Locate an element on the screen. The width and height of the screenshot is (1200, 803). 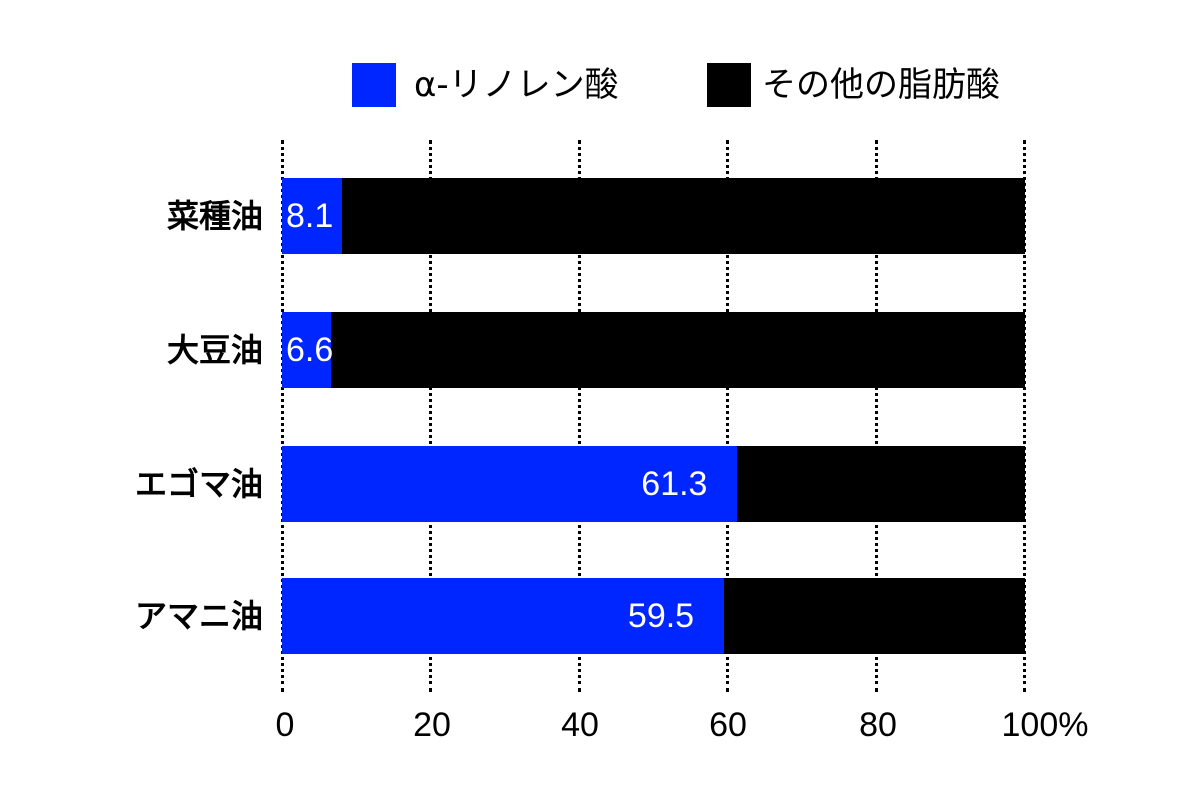
x-tick-label: 20 is located at coordinates (432, 725).